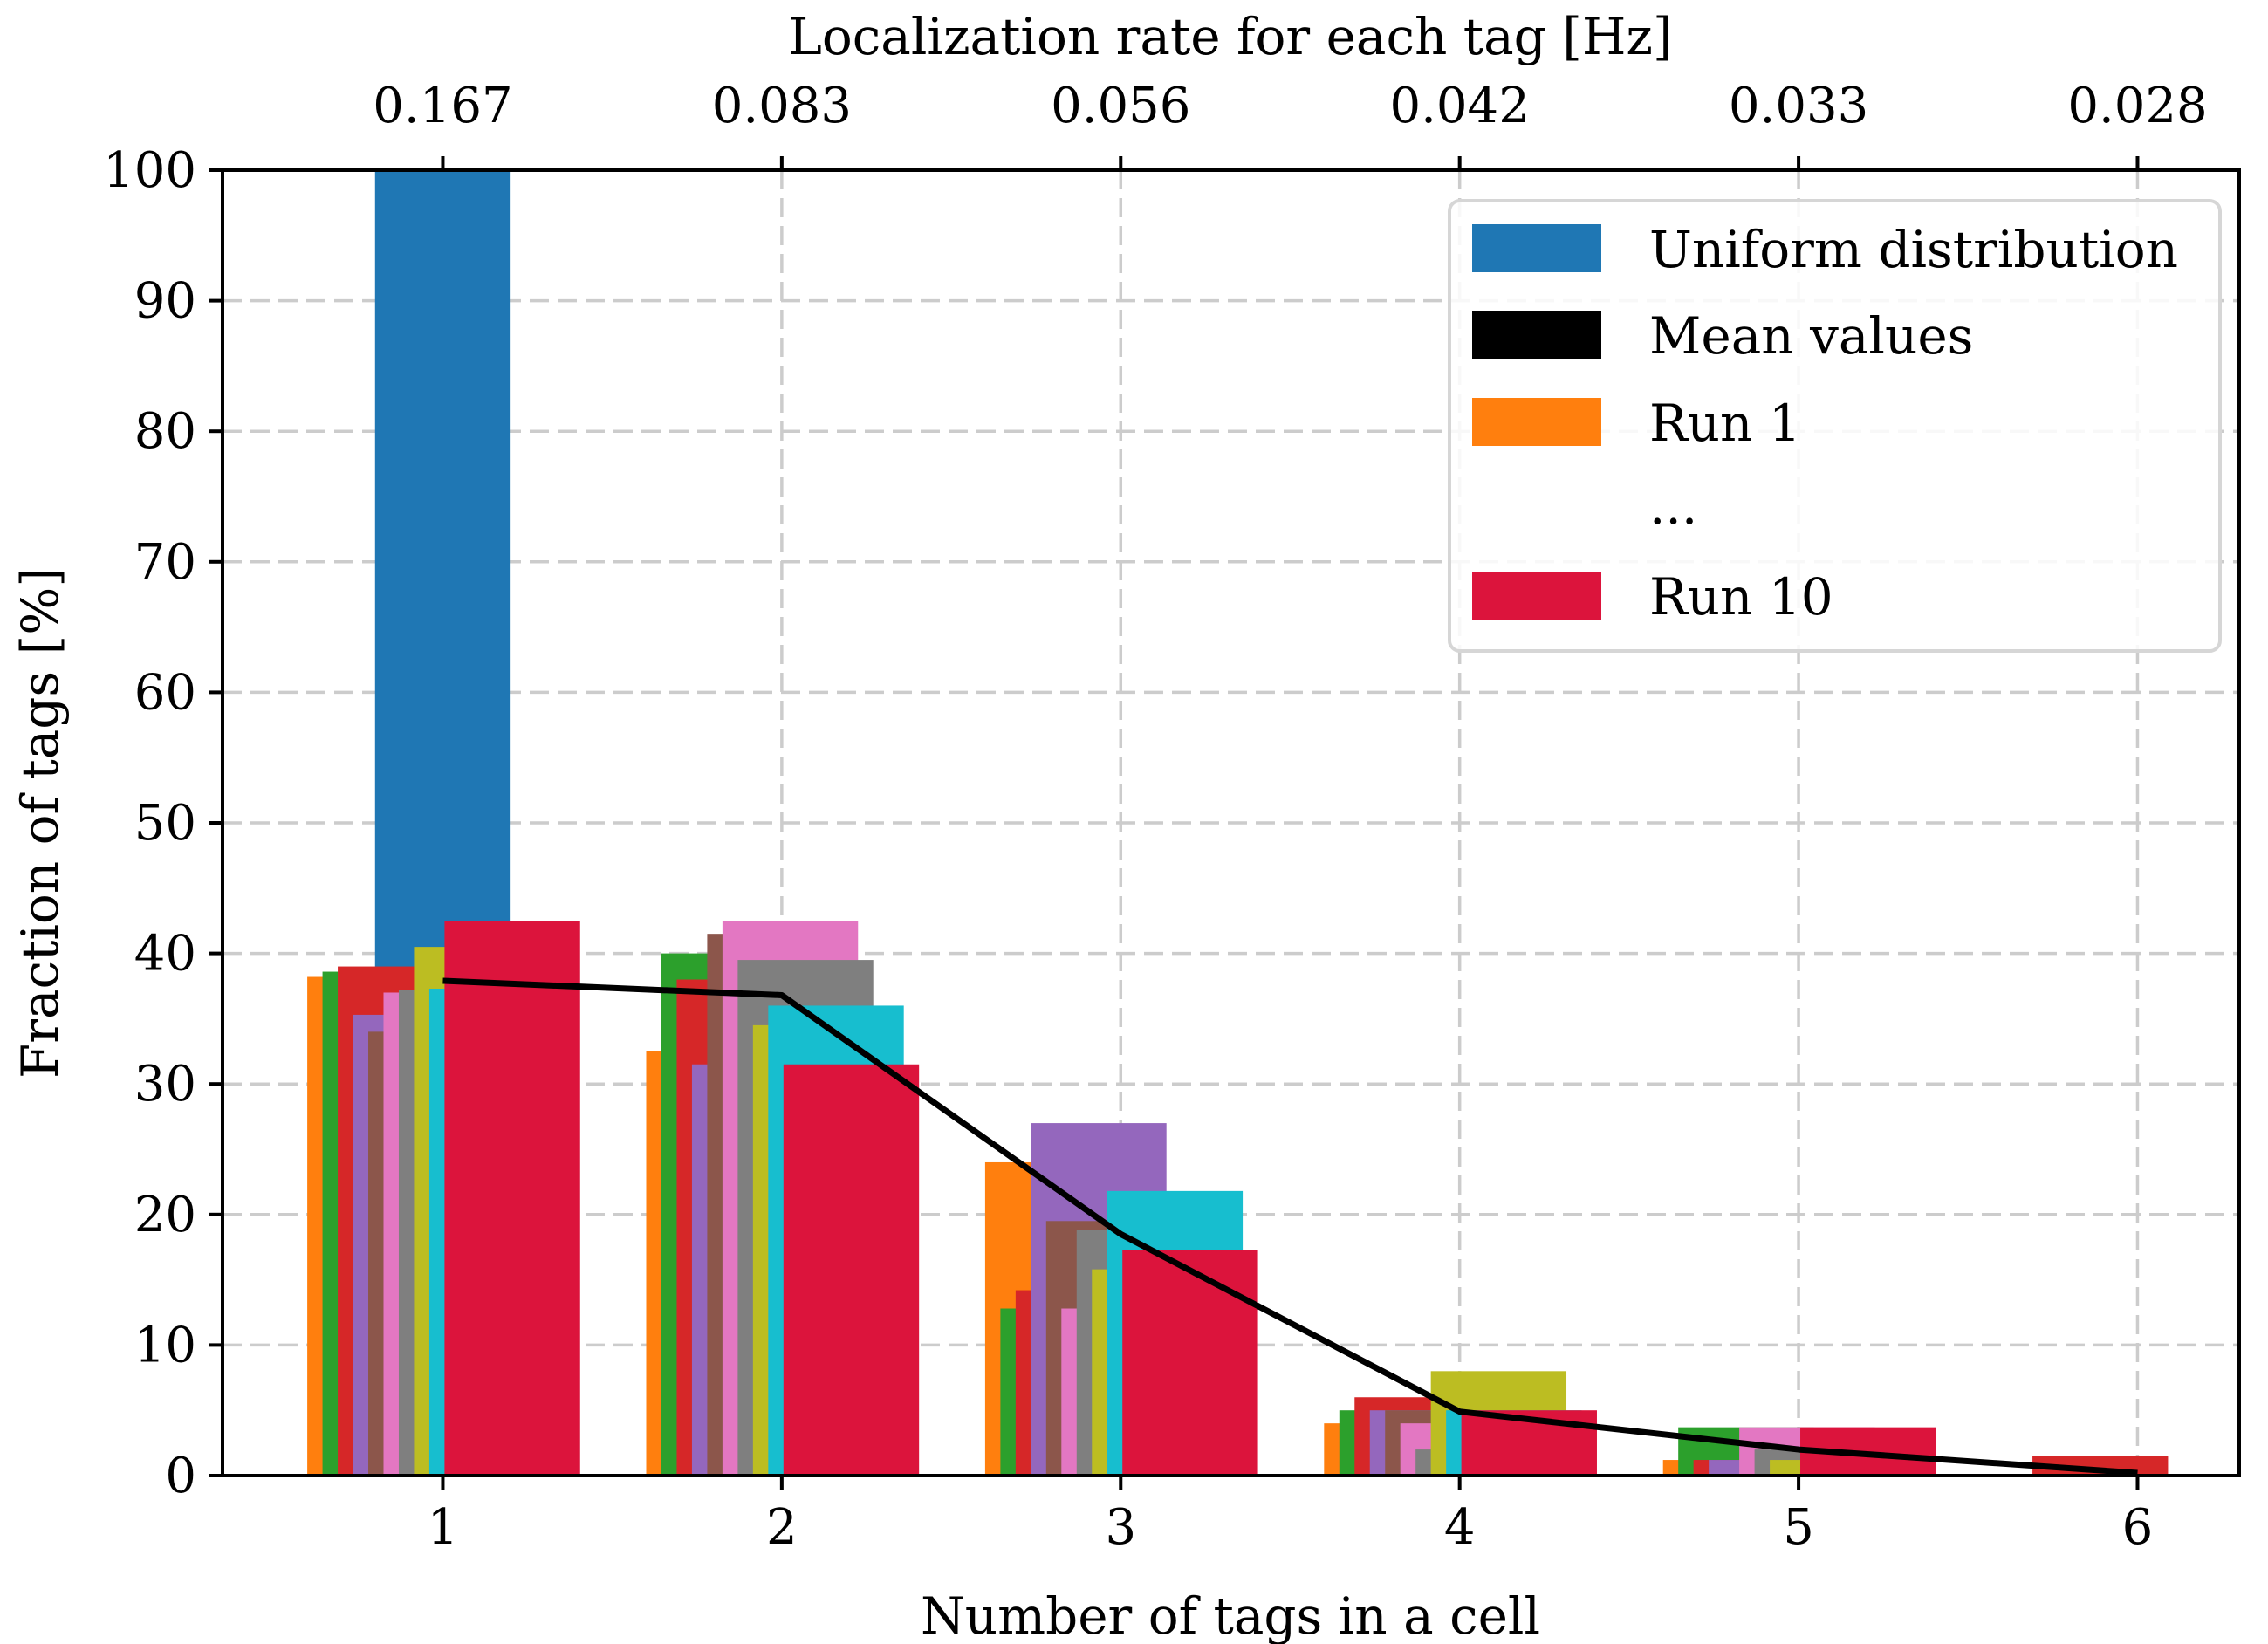 This screenshot has width=2268, height=1644. I want to click on top-tick-label-6: 0.028, so click(2137, 106).